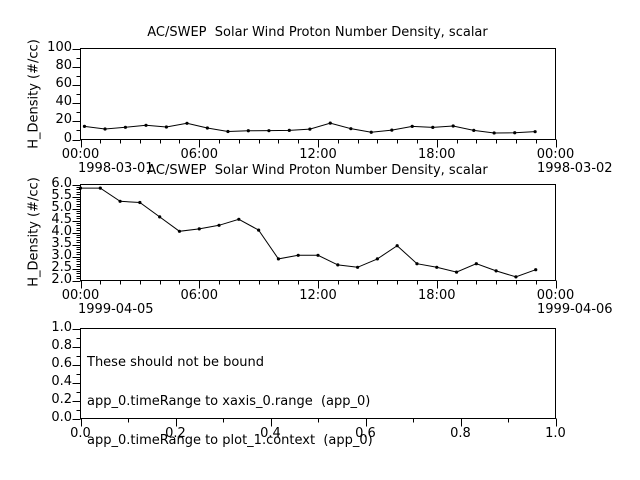  I want to click on x-axis-date-label: 1998-03-01, so click(116, 168).